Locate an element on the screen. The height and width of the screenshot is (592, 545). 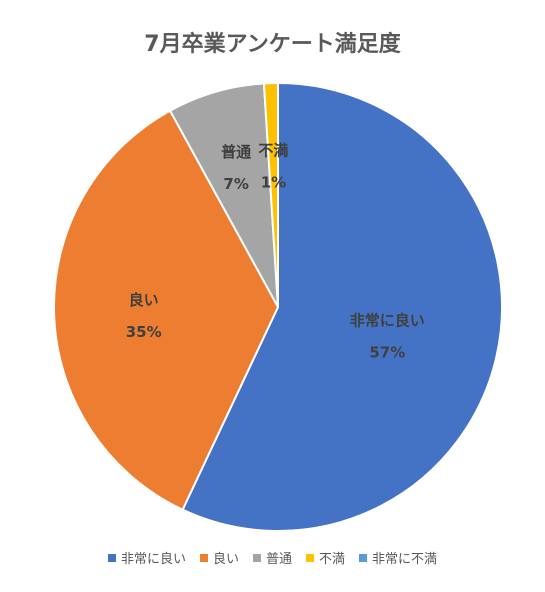
legend-item-4: 不満 is located at coordinates (325, 557).